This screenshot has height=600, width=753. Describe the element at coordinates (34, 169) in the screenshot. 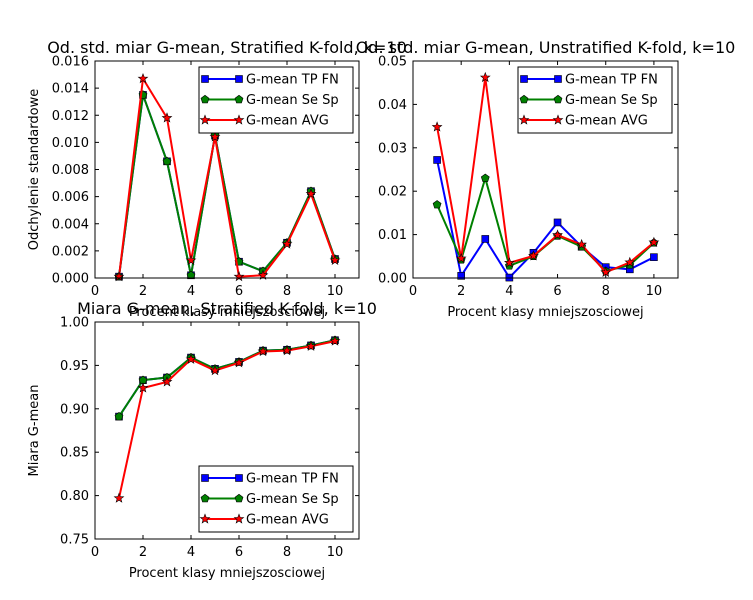

I see `y-axis-label: Odchylenie standardowe` at that location.